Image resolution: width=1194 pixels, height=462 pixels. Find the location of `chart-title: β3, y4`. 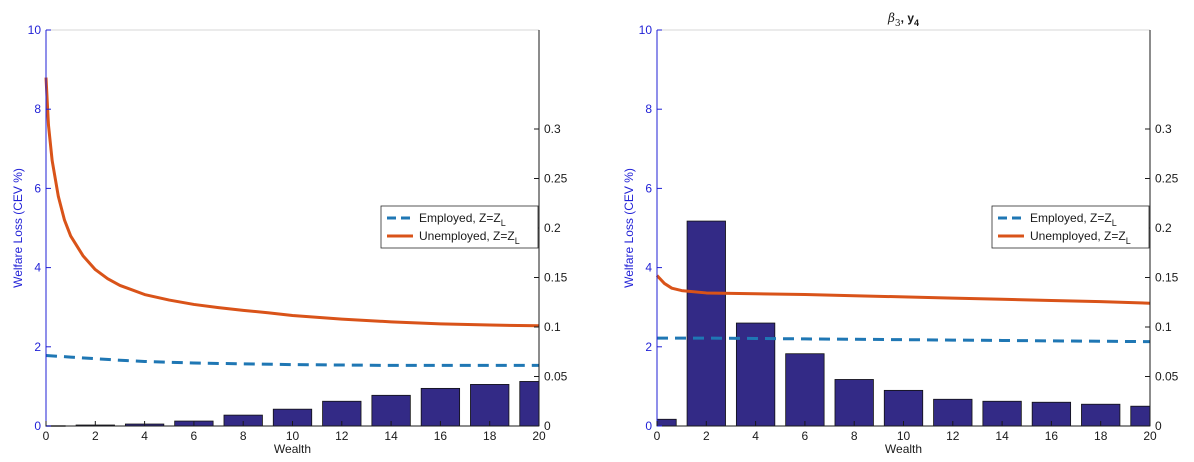

chart-title: β3, y4 is located at coordinates (903, 20).